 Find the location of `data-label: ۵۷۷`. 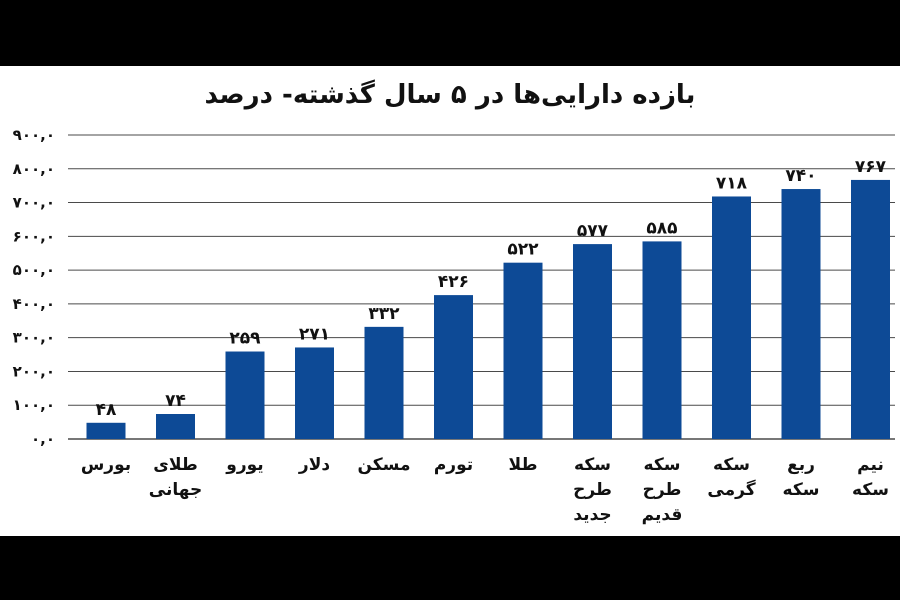

data-label: ۵۷۷ is located at coordinates (593, 231).